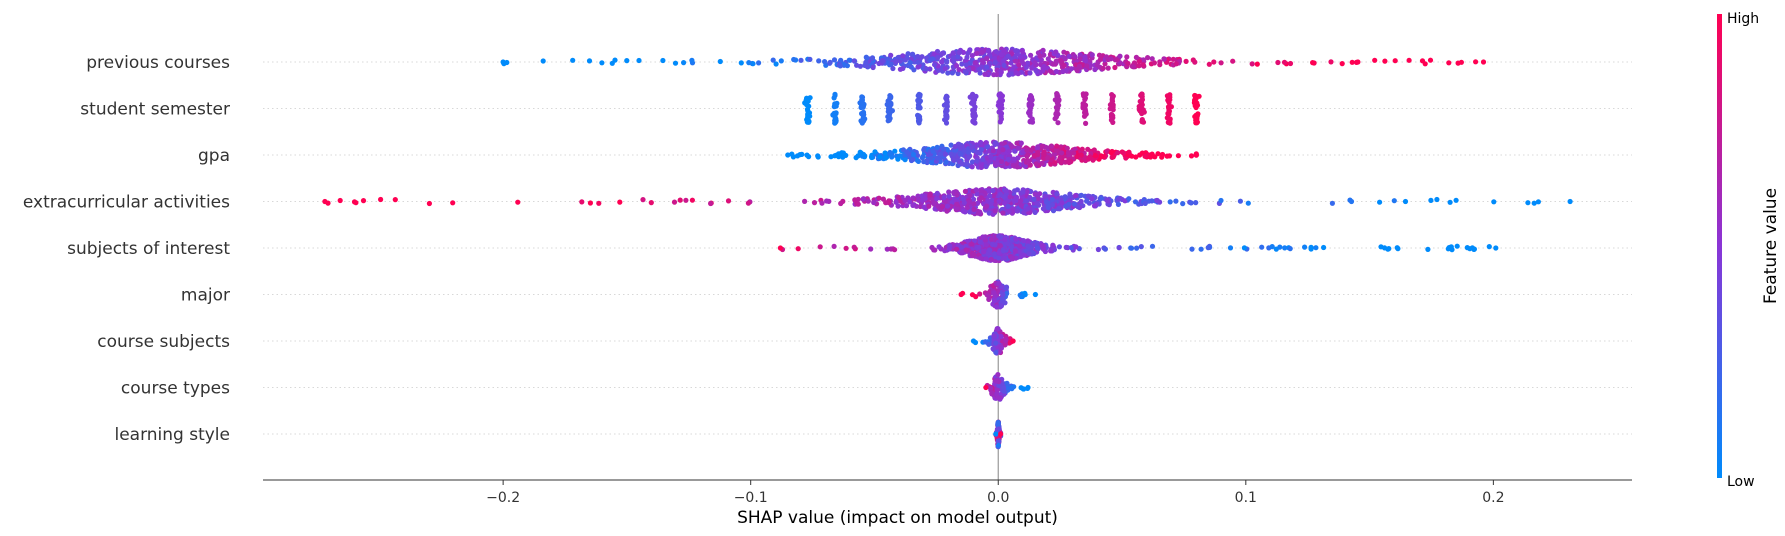  Describe the element at coordinates (1749, 250) in the screenshot. I see `colorbar: High Low Feature value` at that location.